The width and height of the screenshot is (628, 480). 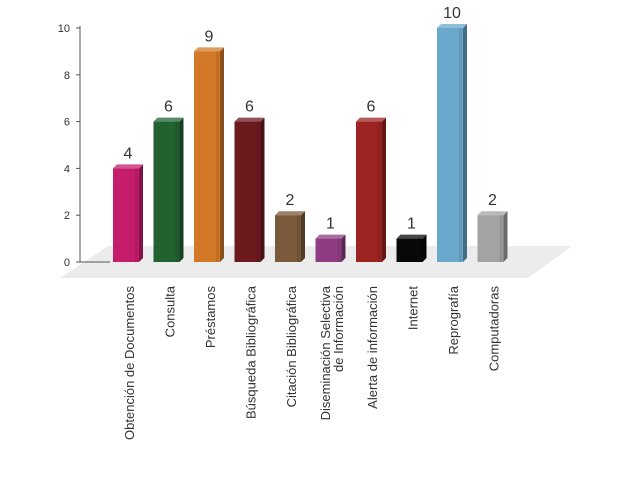 I want to click on value-label: 4, so click(x=128, y=153).